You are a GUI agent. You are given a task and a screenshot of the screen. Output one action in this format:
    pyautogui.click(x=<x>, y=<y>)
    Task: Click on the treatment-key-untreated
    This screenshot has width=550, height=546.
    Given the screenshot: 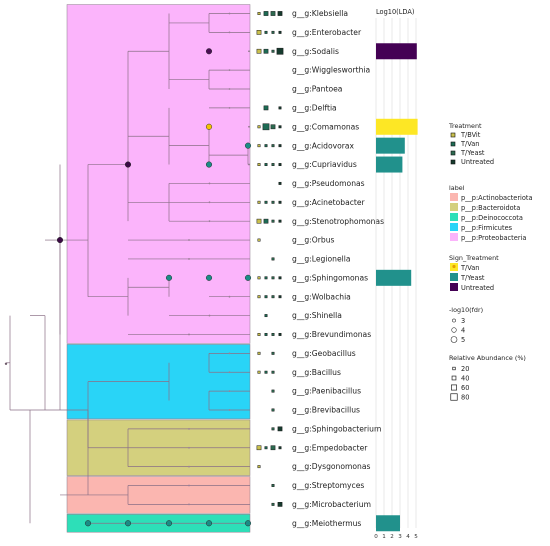 What is the action you would take?
    pyautogui.click(x=453, y=162)
    